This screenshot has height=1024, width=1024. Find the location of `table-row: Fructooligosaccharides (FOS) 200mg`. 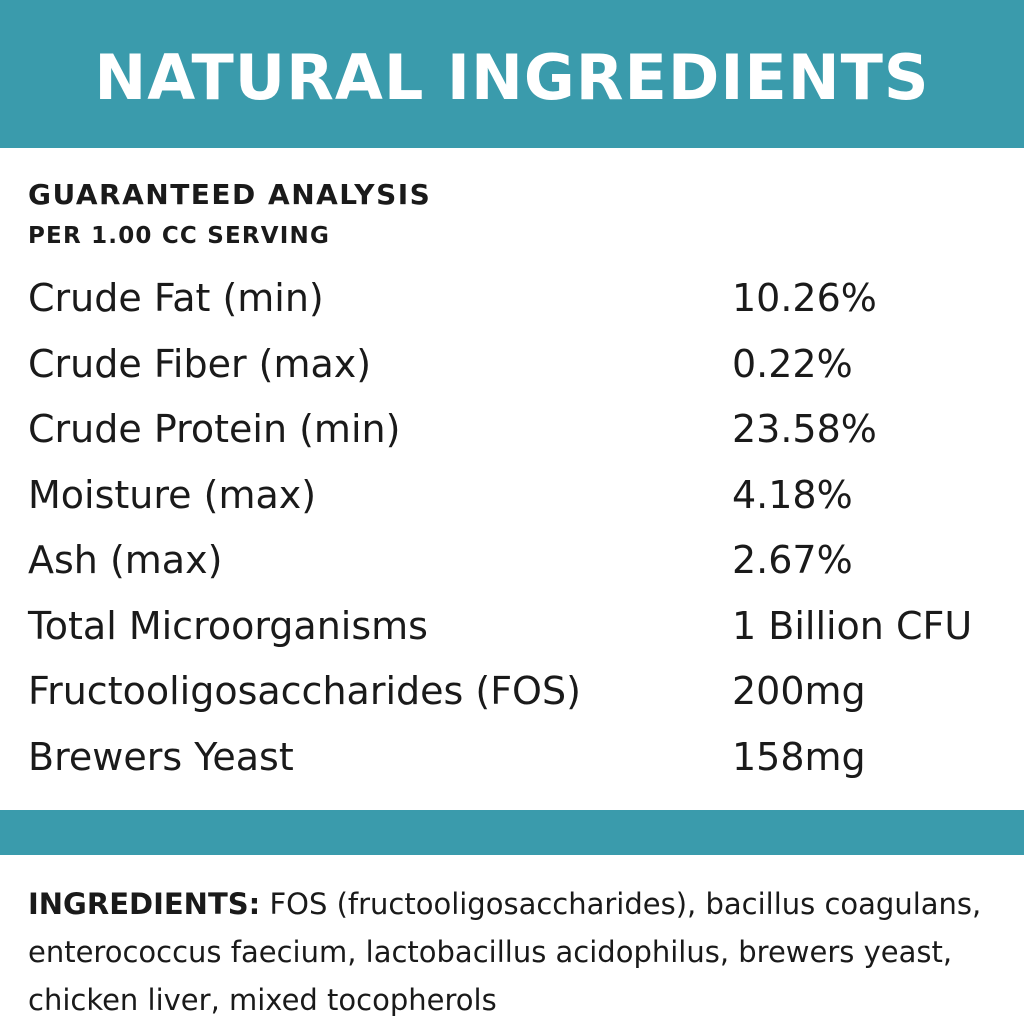

table-row: Fructooligosaccharides (FOS) 200mg is located at coordinates (512, 693).